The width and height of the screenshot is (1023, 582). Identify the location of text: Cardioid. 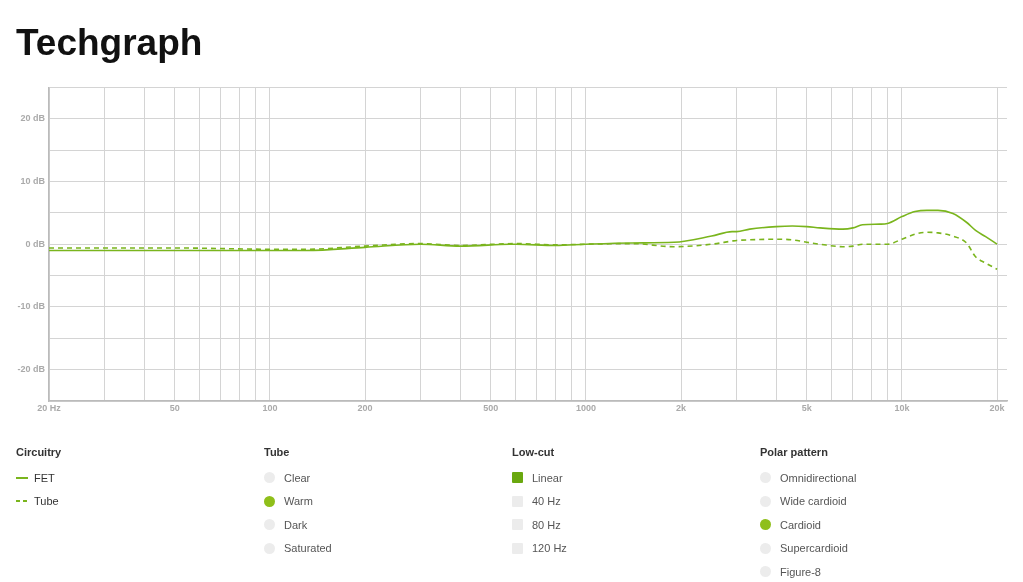
(800, 524).